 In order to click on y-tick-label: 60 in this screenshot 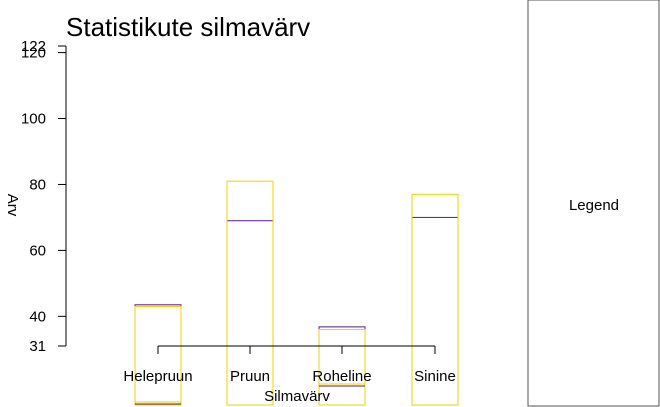, I will do `click(37, 250)`.